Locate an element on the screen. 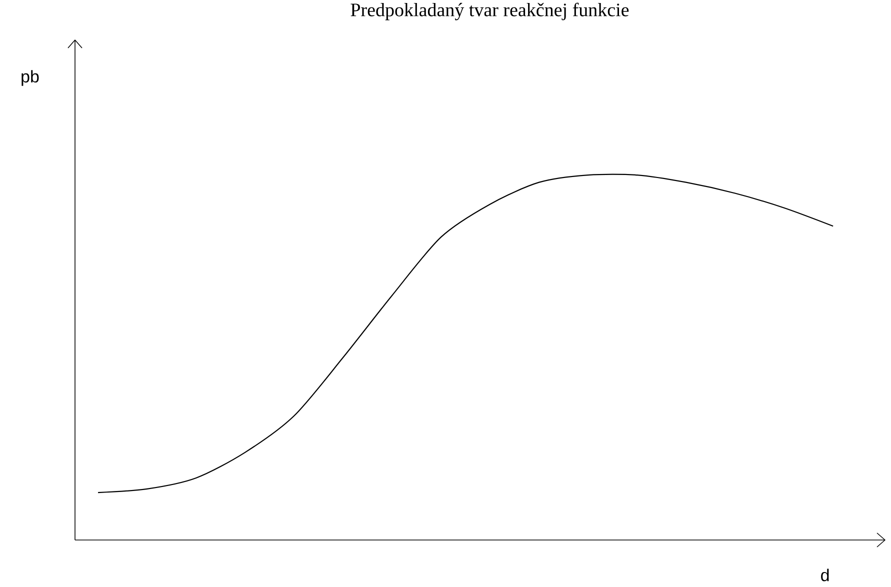  chart-title: Predpokladaný tvar reakčnej funkcie is located at coordinates (489, 11).